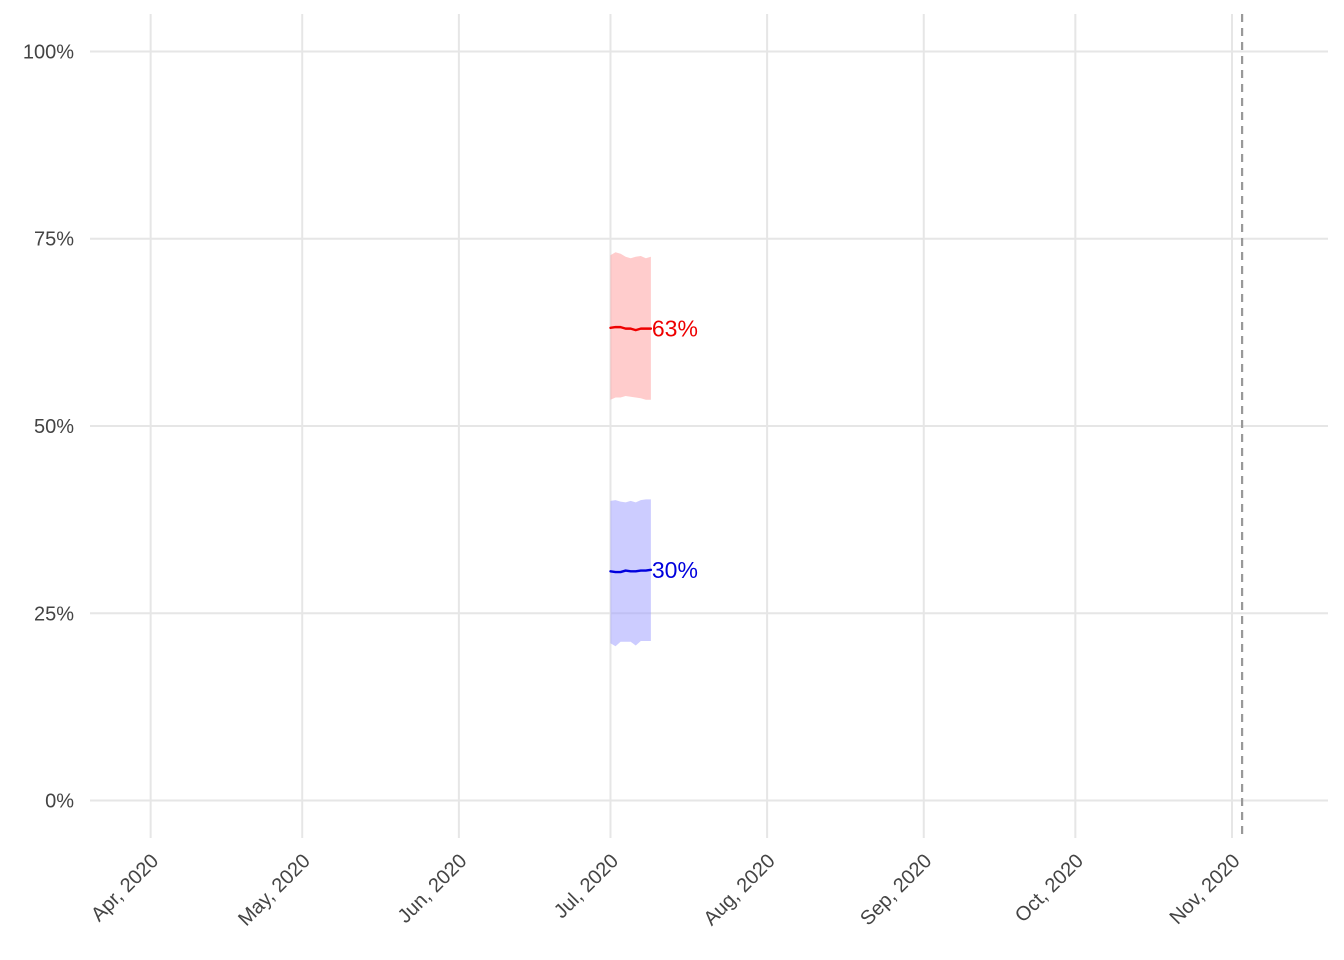 The image size is (1344, 960). What do you see at coordinates (54, 614) in the screenshot?
I see `y-tick-label: 25%` at bounding box center [54, 614].